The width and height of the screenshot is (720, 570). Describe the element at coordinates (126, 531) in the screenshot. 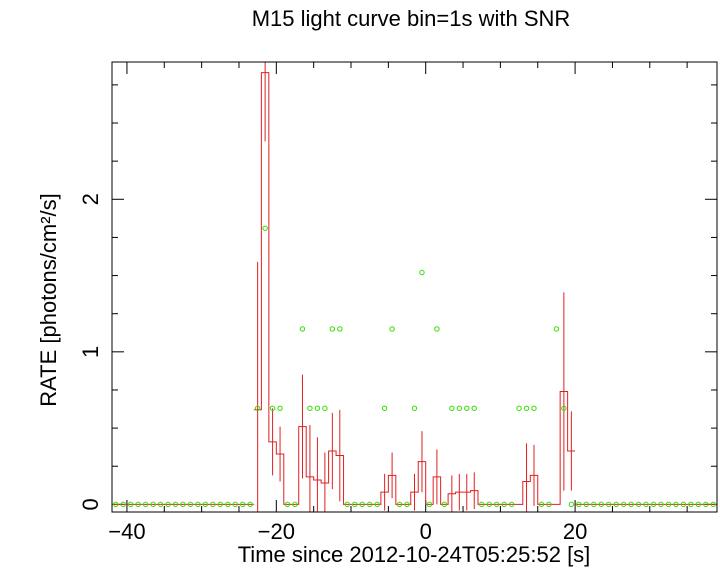

I see `x-tick-label: −40` at that location.